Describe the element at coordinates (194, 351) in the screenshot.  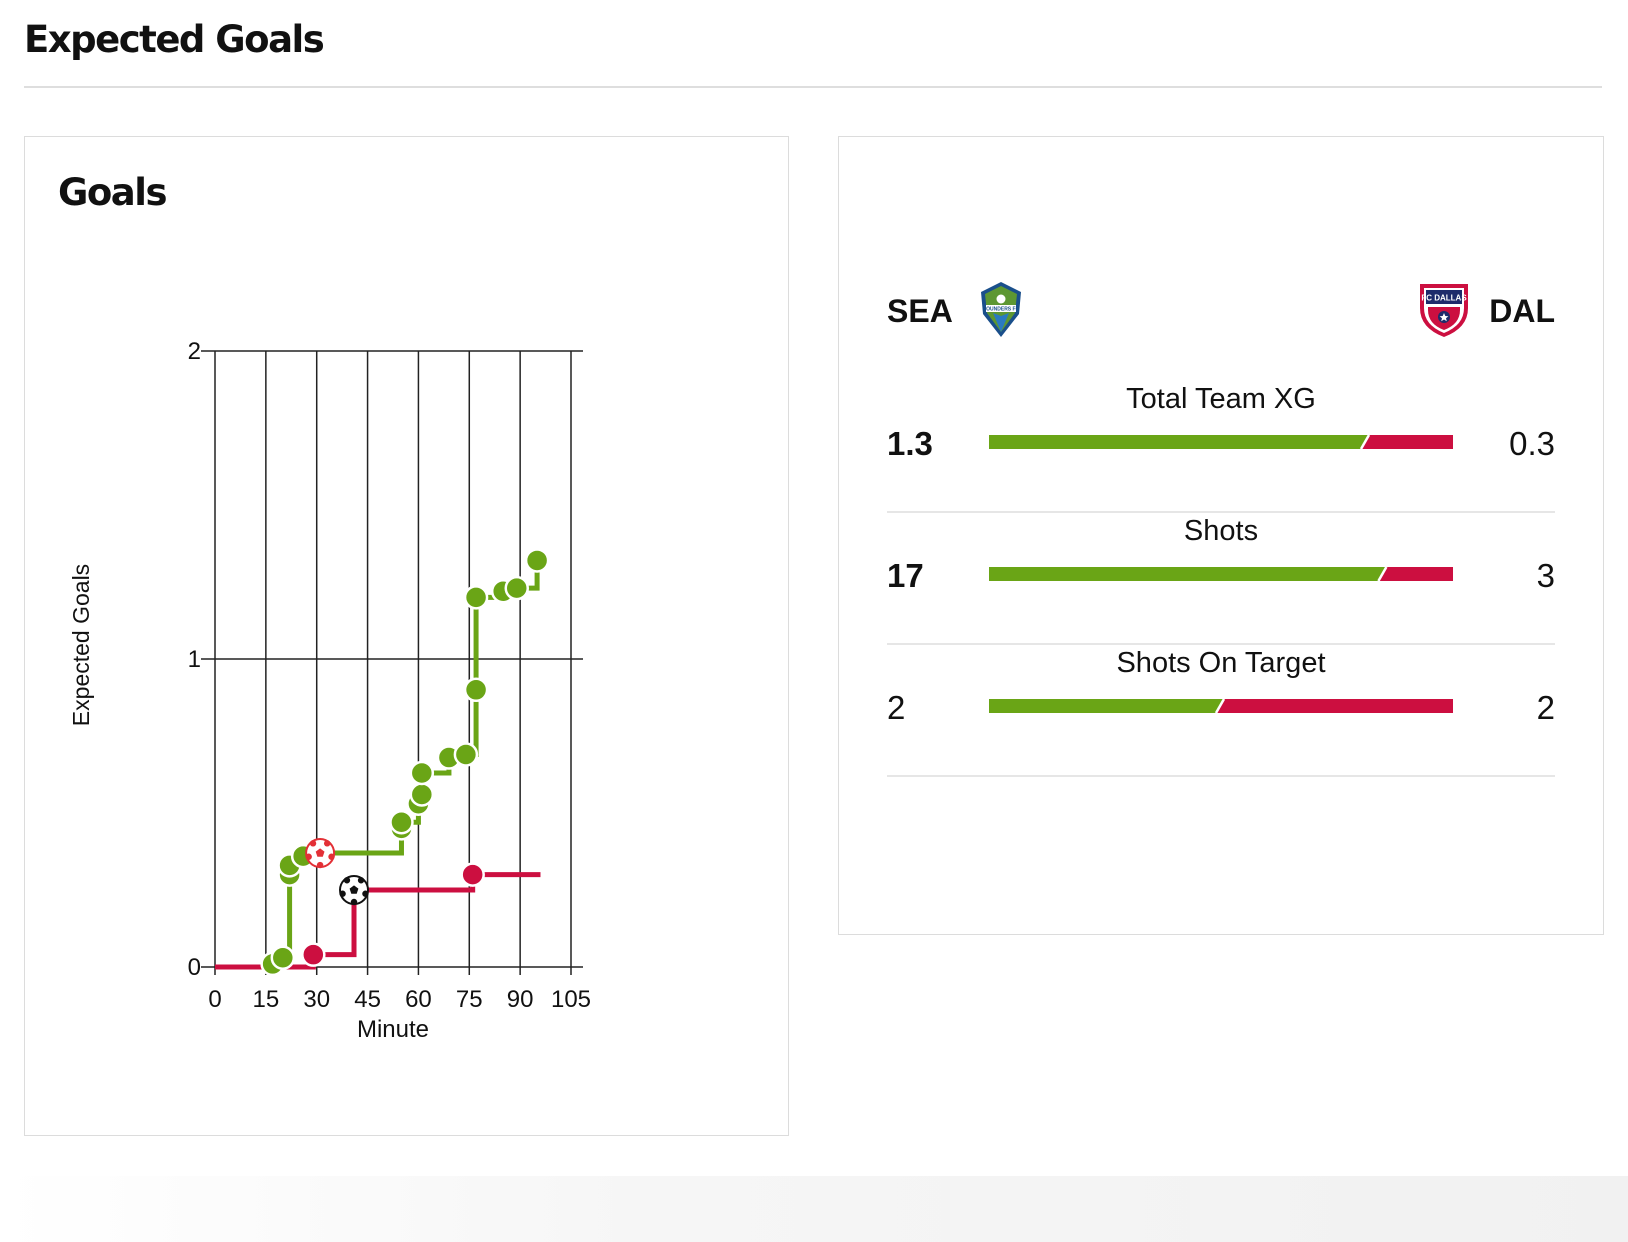
I see `y-tick-label: 2` at that location.